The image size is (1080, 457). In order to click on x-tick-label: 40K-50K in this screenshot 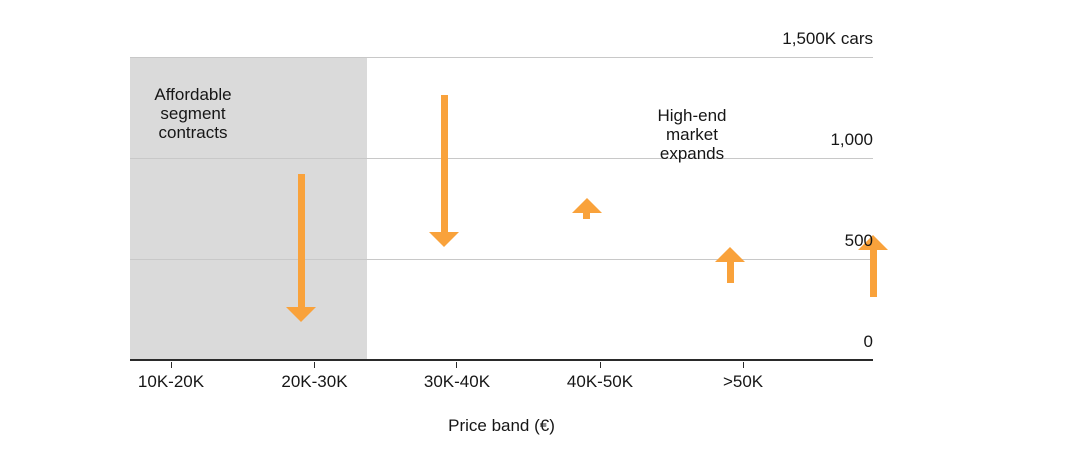, I will do `click(600, 381)`.